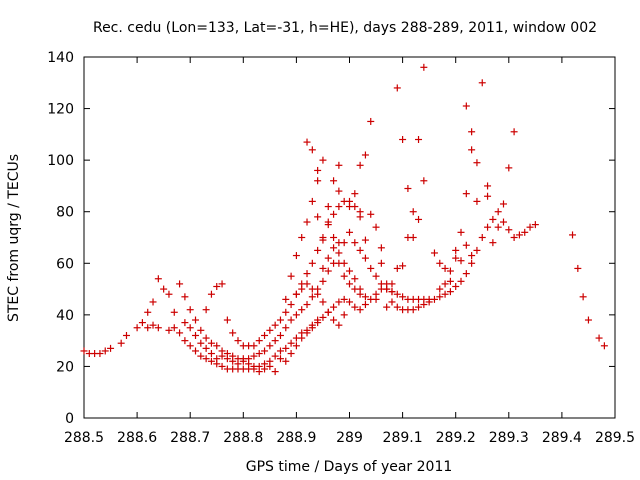 Image resolution: width=640 pixels, height=480 pixels. I want to click on x-tick-label: 289.3, so click(509, 438).